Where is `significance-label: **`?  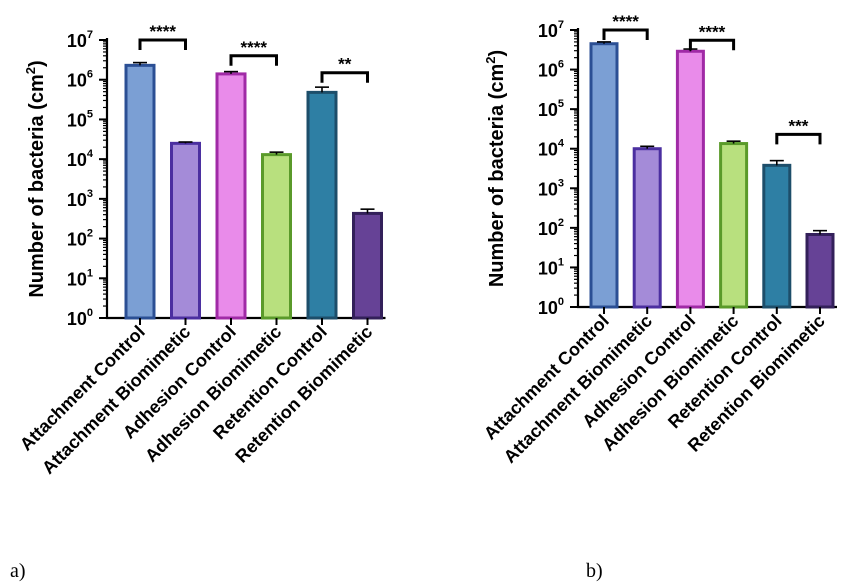 significance-label: ** is located at coordinates (345, 64).